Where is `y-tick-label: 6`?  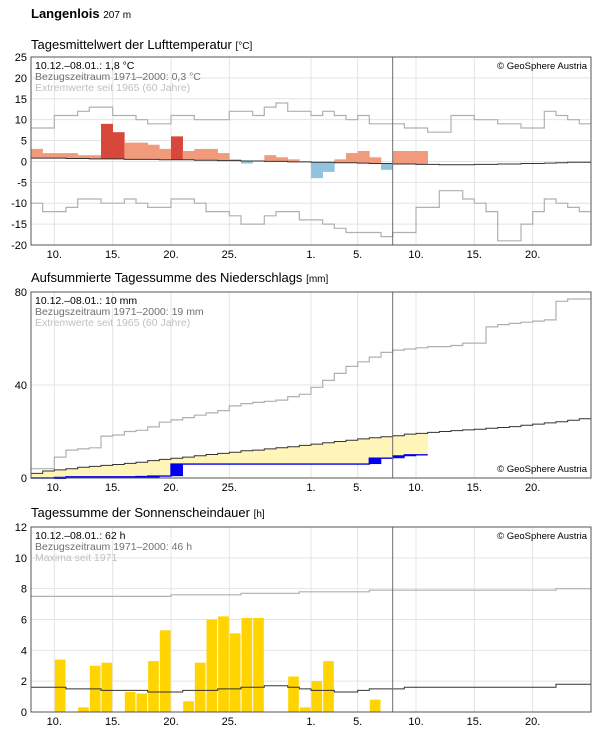 y-tick-label: 6 is located at coordinates (24, 621).